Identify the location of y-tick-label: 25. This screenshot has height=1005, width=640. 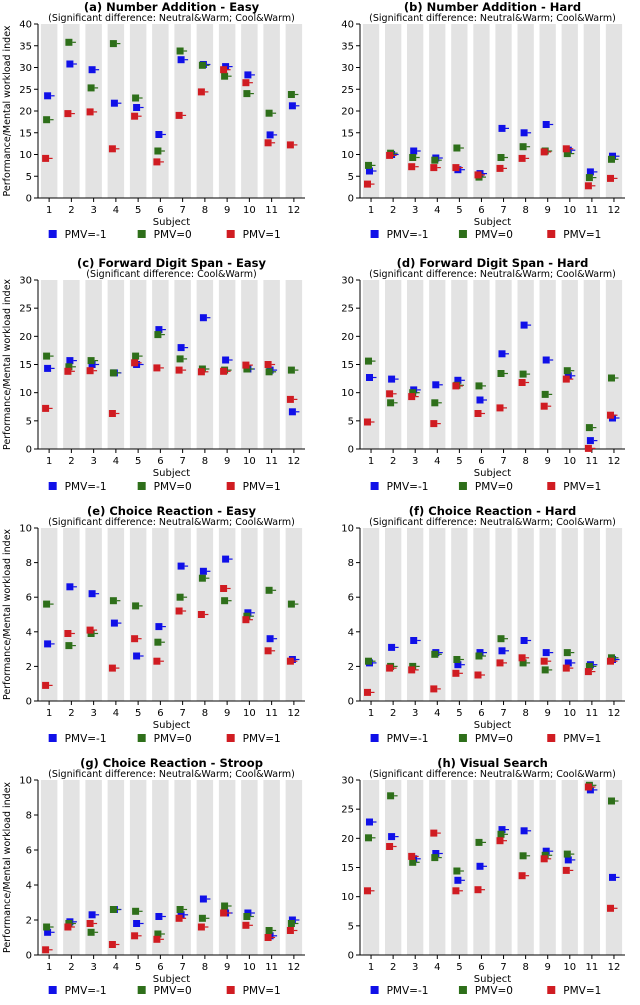
(25, 90).